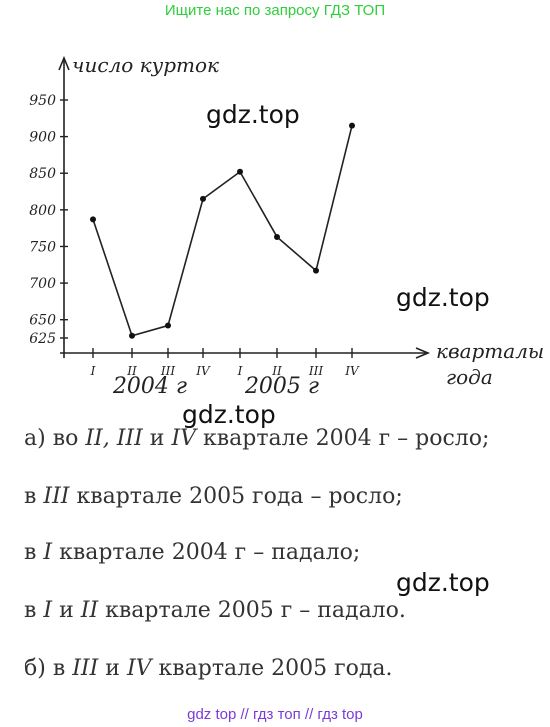 This screenshot has width=550, height=727. What do you see at coordinates (490, 364) in the screenshot?
I see `x-axis-label: кварталы года` at bounding box center [490, 364].